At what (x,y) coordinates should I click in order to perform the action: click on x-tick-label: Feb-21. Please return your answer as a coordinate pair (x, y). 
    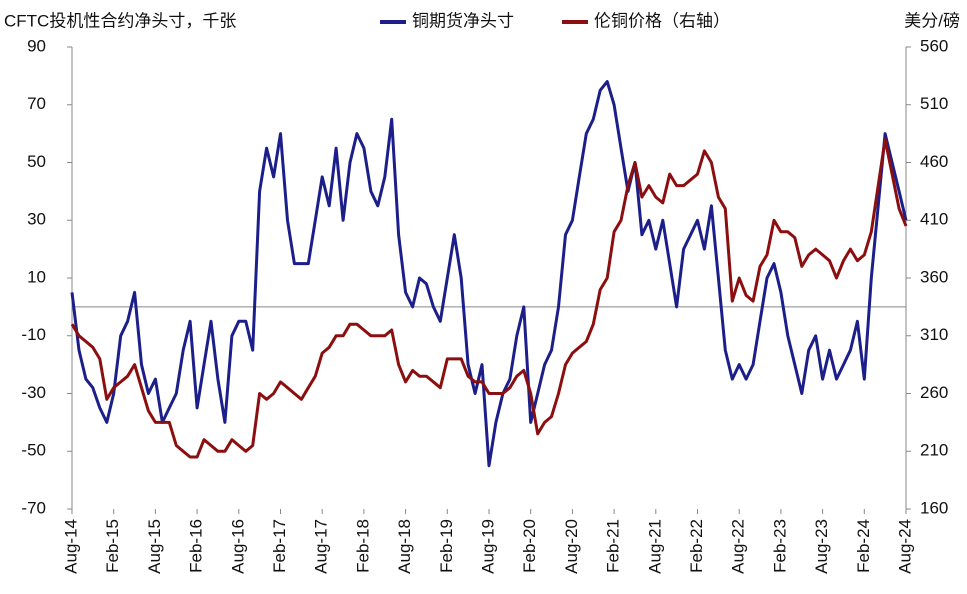
    Looking at the image, I should click on (613, 546).